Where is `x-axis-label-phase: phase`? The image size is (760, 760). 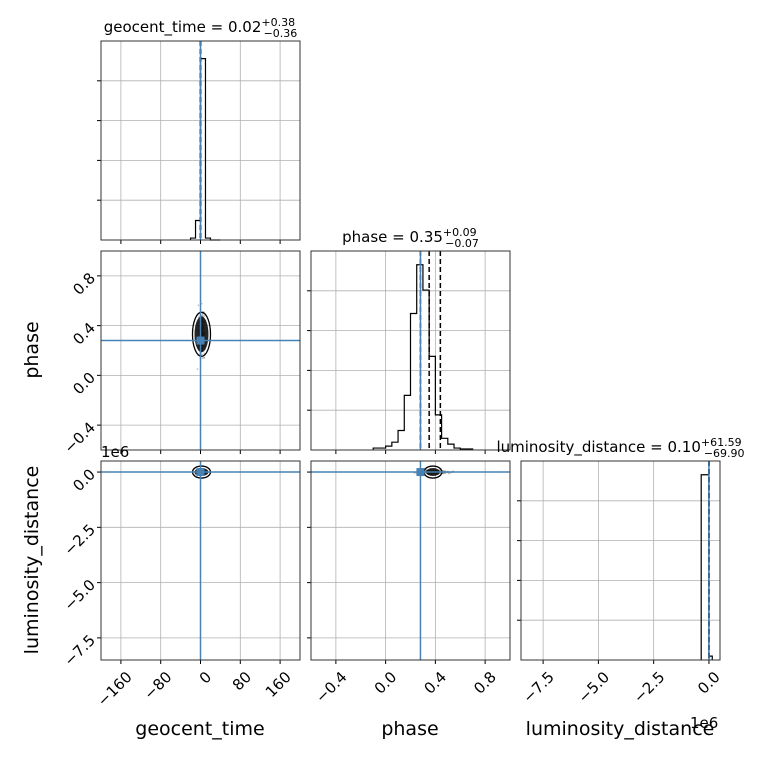 x-axis-label-phase: phase is located at coordinates (409, 729).